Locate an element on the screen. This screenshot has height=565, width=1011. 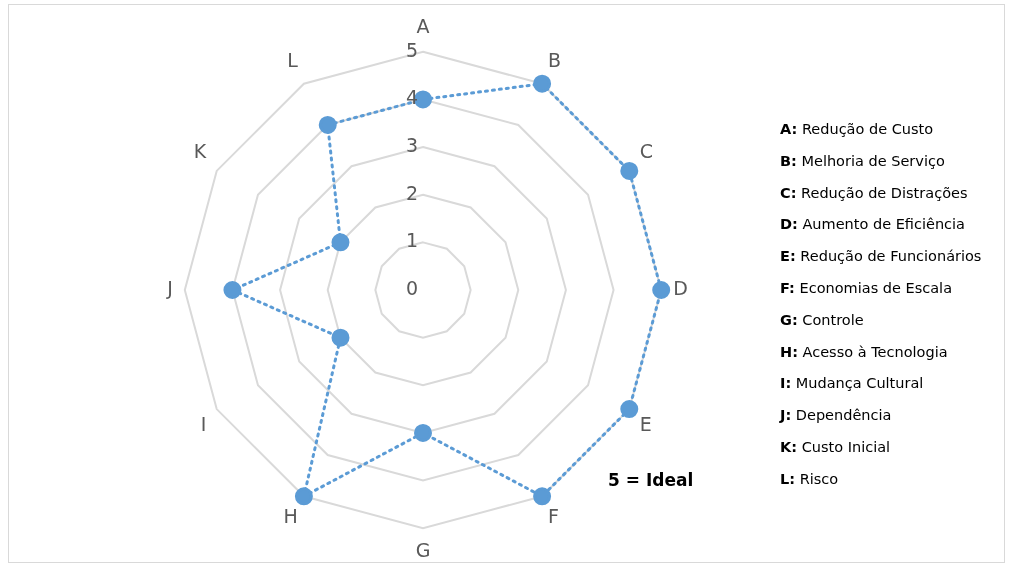
spoke-label: B is located at coordinates (555, 59).